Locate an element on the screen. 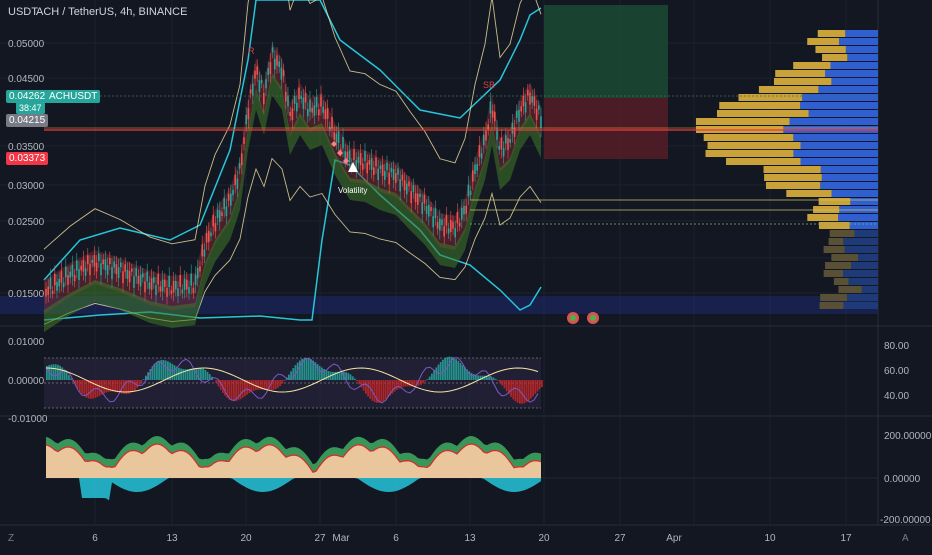 This screenshot has height=555, width=932. stop-zone is located at coordinates (606, 128).